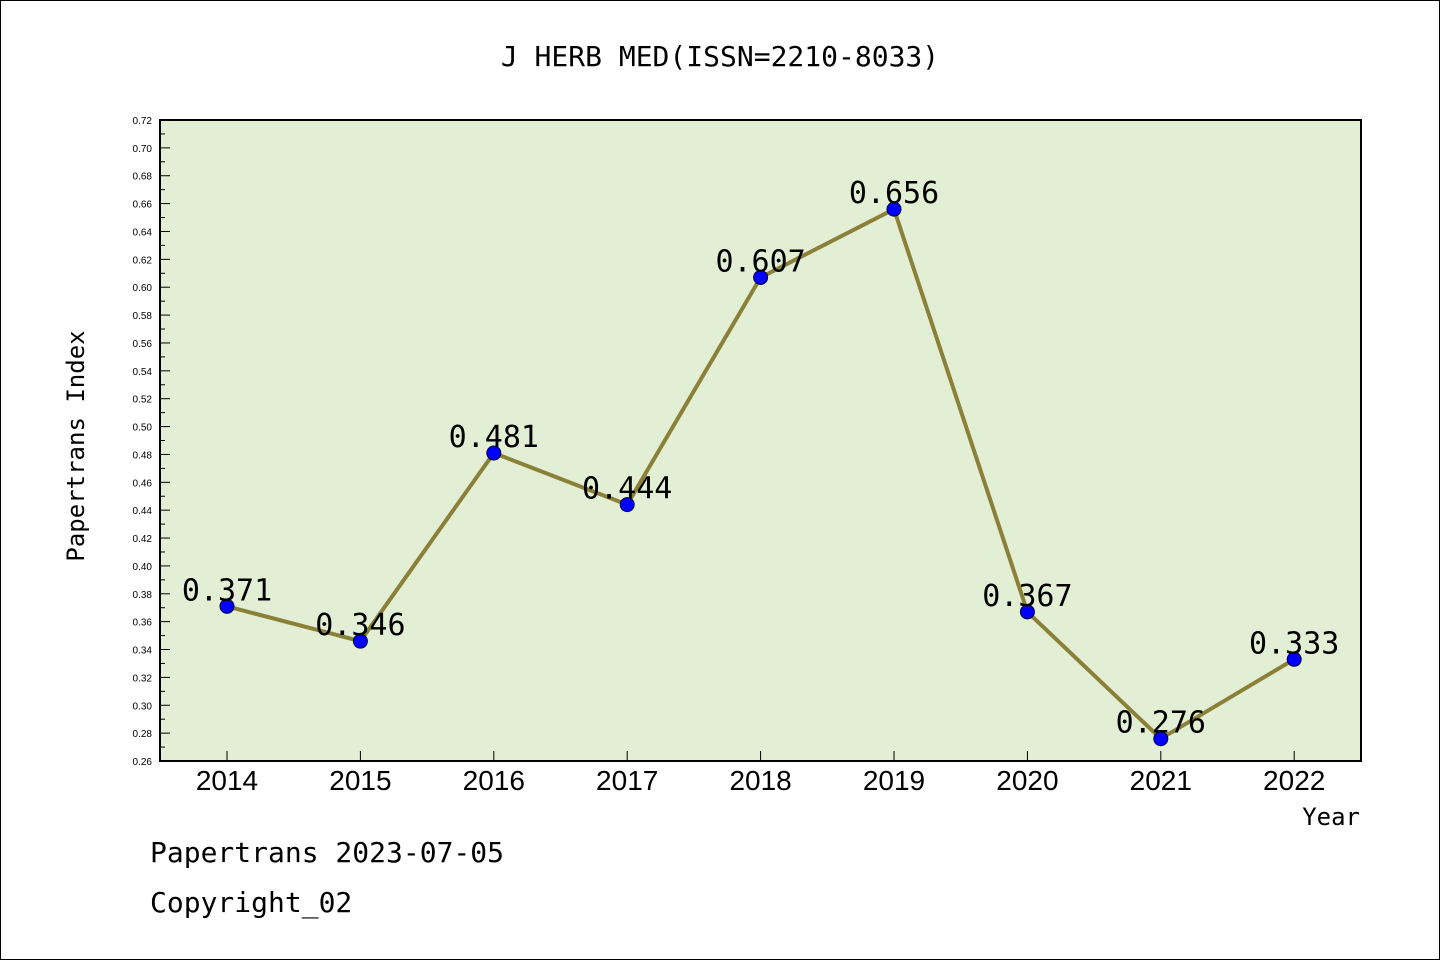  Describe the element at coordinates (143, 344) in the screenshot. I see `y-tick-label: 0.56` at that location.